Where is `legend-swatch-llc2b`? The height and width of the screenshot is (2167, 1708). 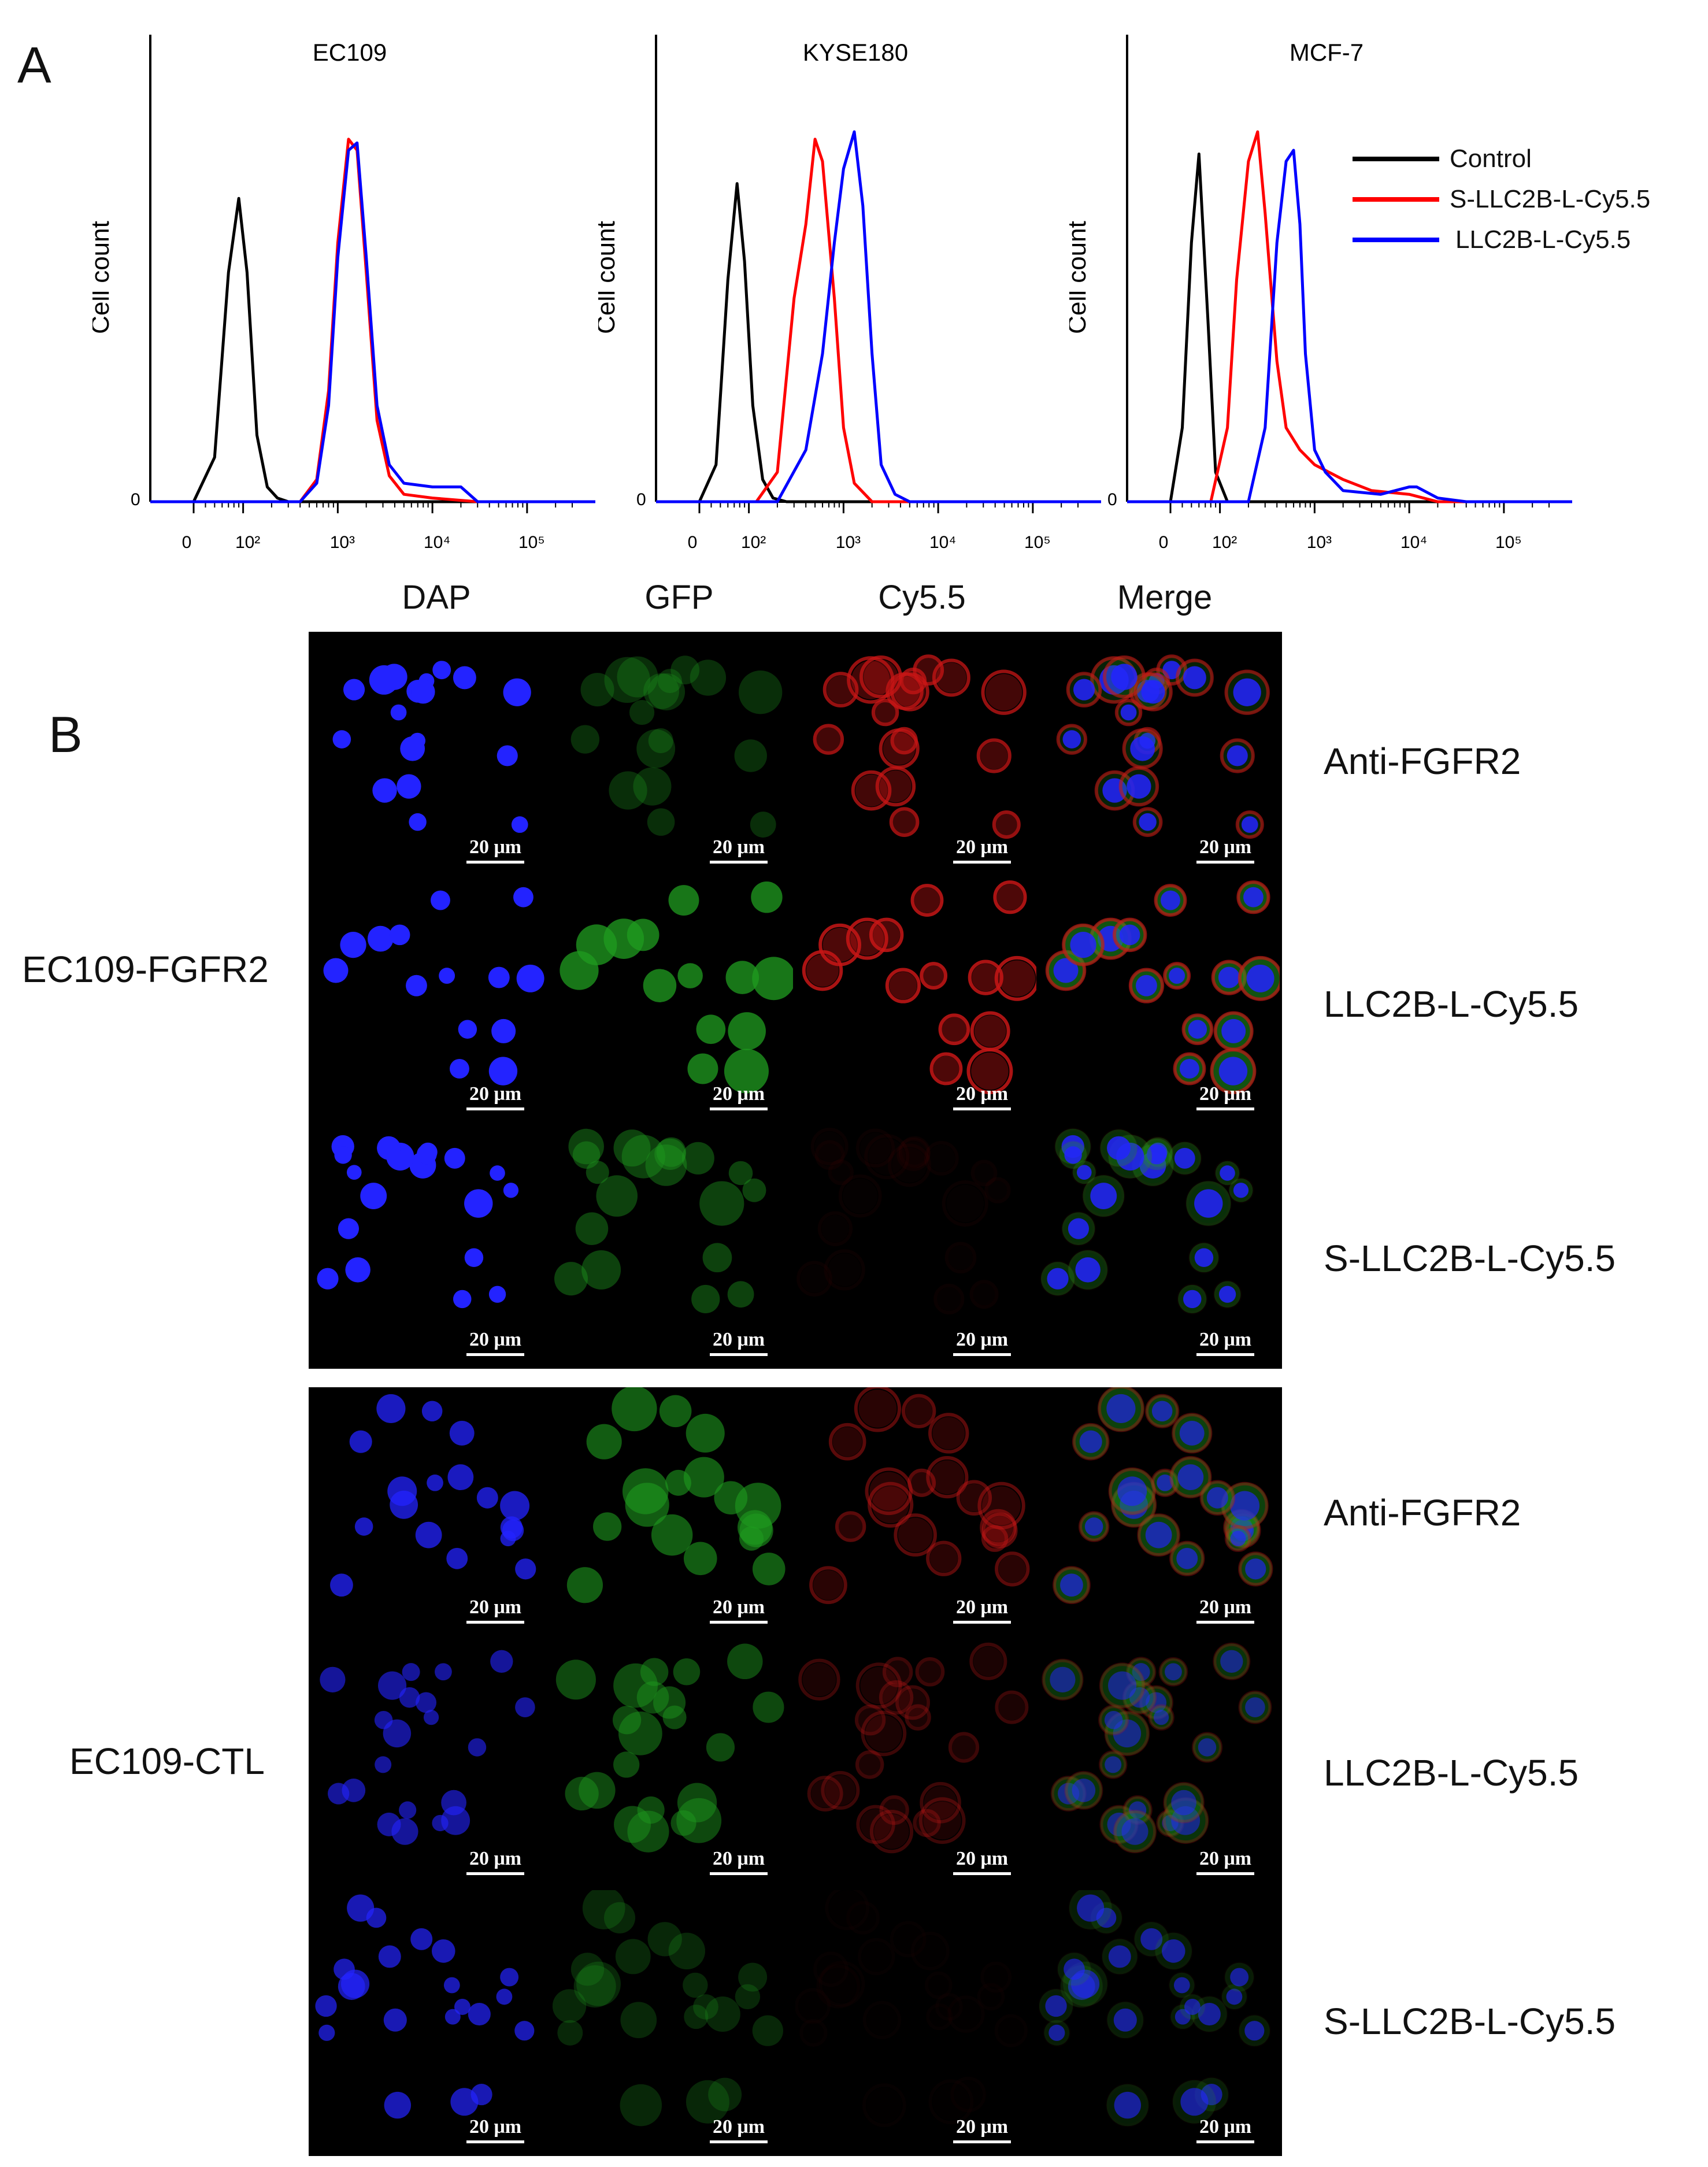
legend-swatch-llc2b is located at coordinates (1396, 240).